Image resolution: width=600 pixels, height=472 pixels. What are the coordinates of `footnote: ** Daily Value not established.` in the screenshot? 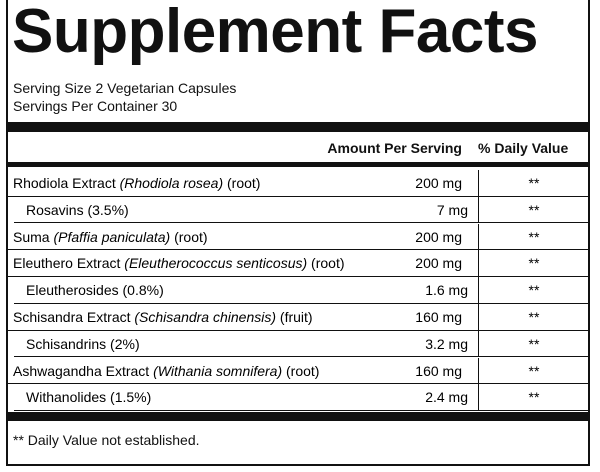 It's located at (106, 440).